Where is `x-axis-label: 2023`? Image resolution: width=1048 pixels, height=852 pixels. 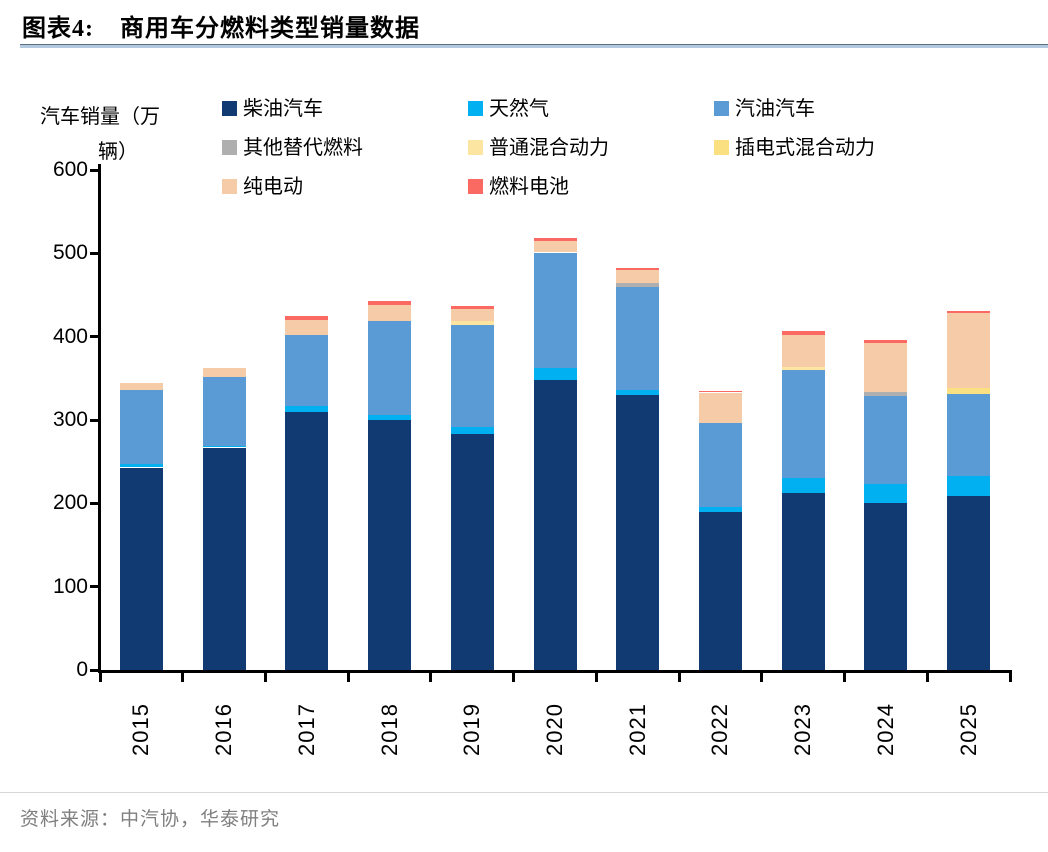
x-axis-label: 2023 is located at coordinates (803, 730).